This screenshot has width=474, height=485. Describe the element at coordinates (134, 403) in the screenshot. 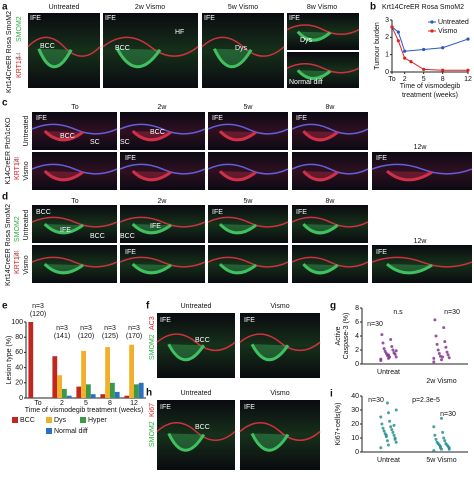

I see `x-tick-label: 12` at that location.